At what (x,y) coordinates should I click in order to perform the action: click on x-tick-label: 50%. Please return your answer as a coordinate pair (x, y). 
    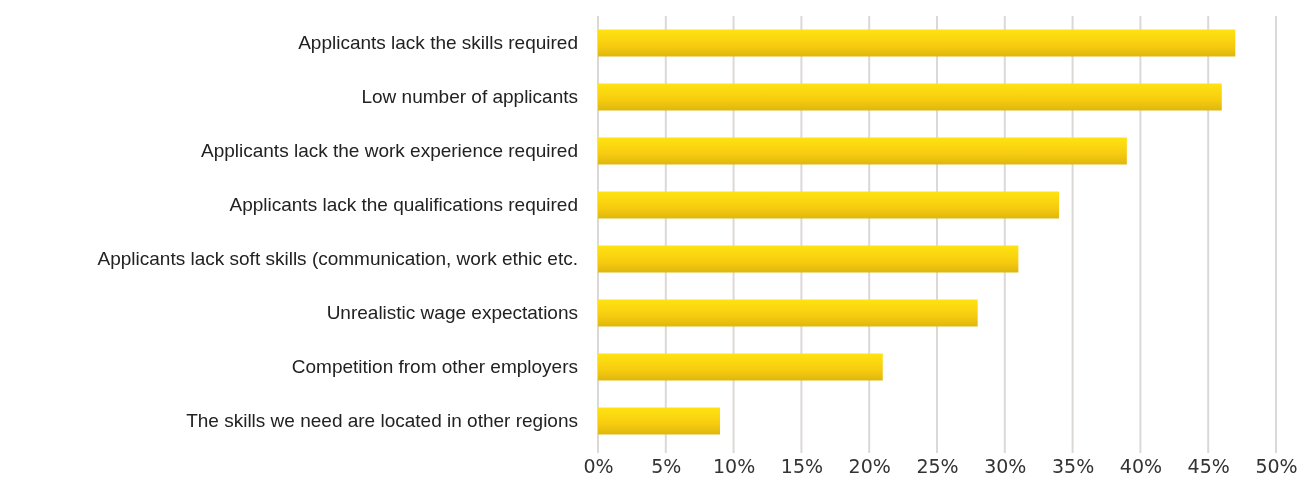
    Looking at the image, I should click on (1276, 466).